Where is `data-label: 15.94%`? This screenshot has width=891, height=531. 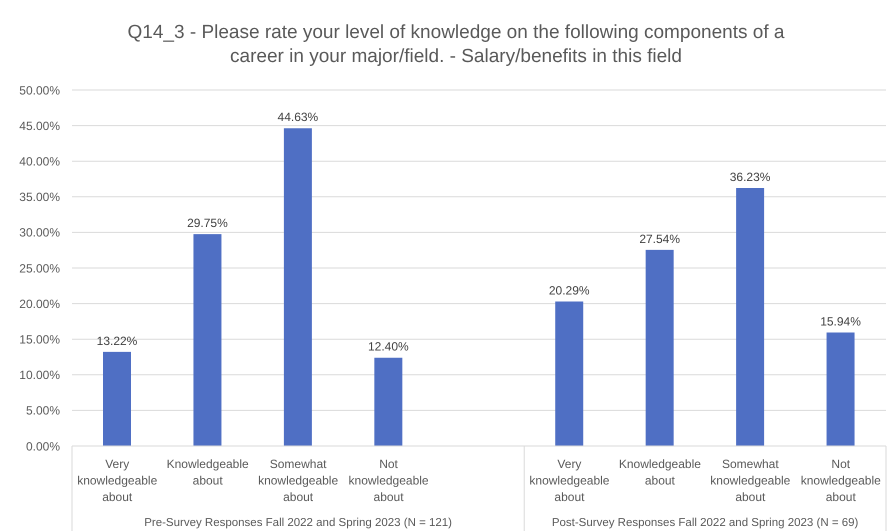
data-label: 15.94% is located at coordinates (841, 321).